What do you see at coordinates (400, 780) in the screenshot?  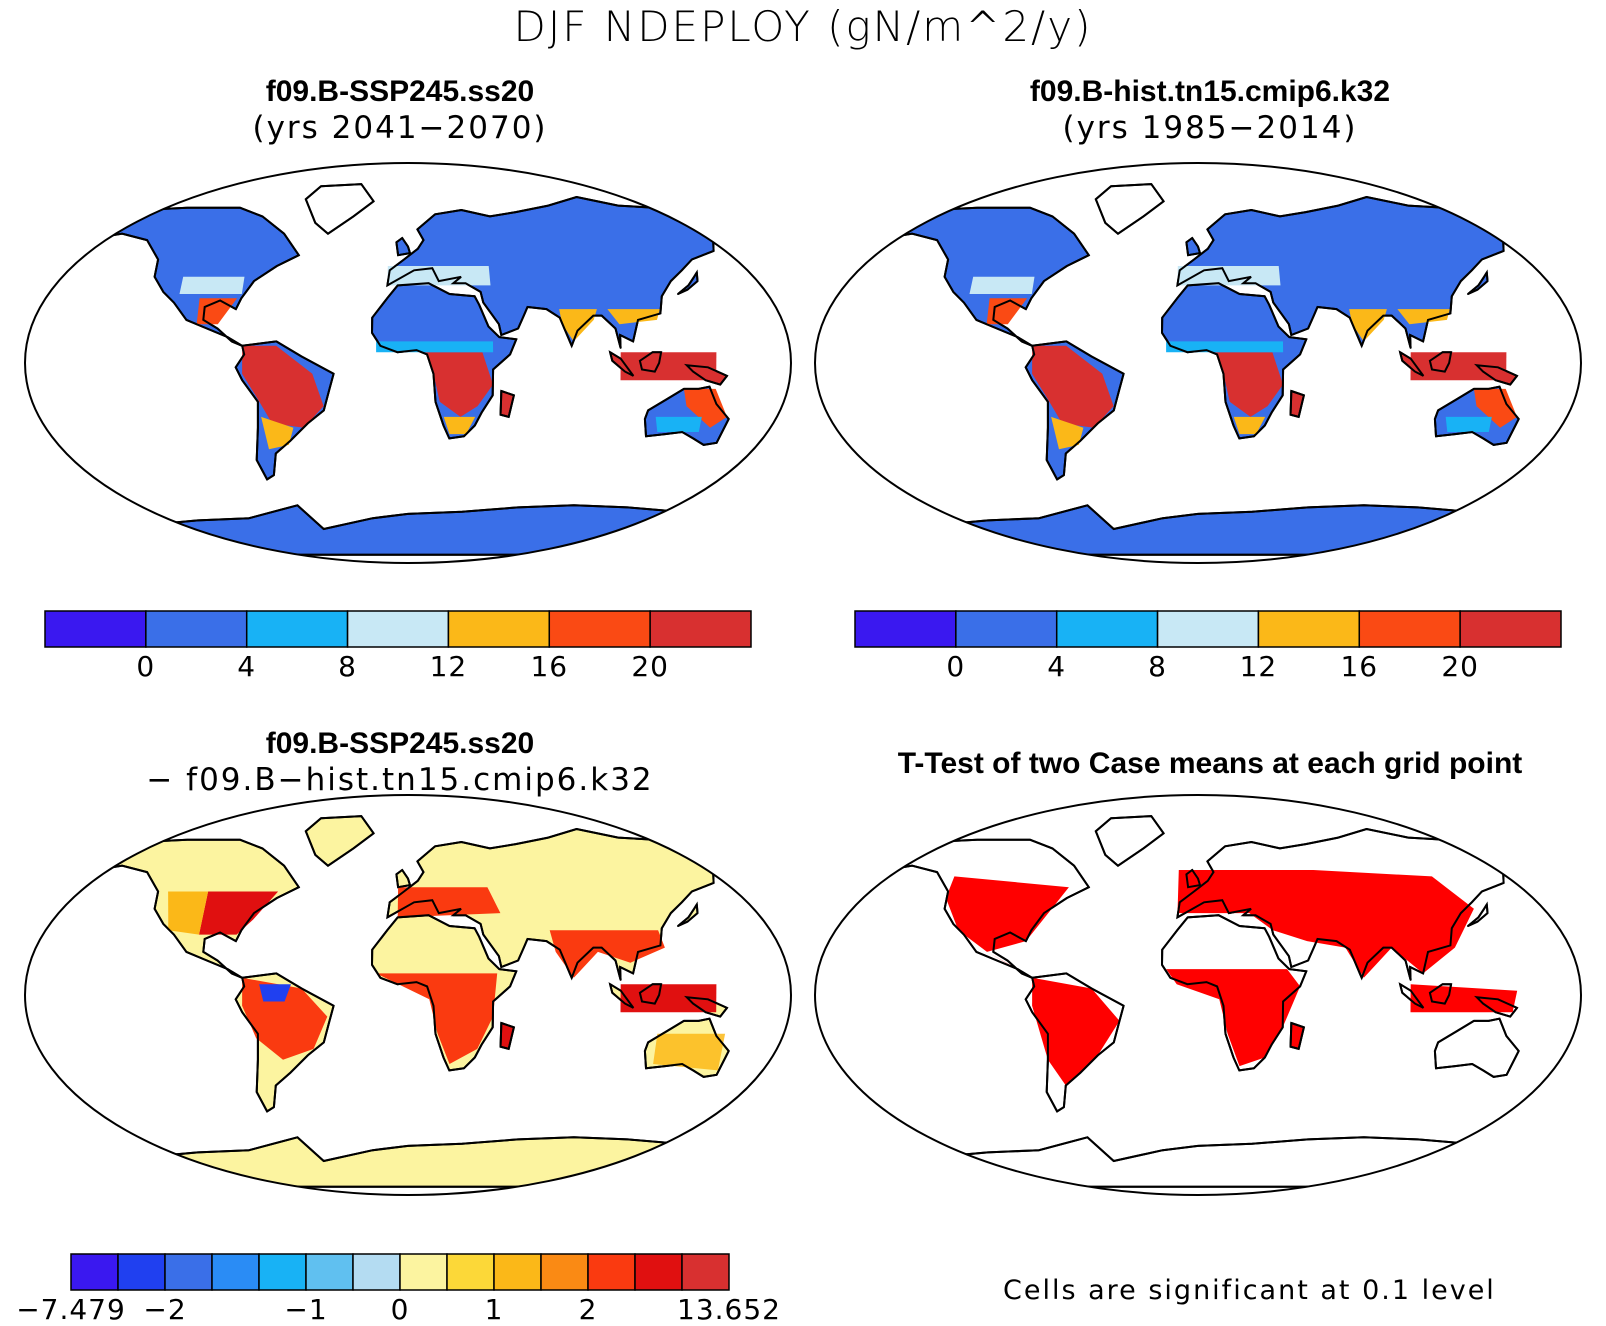 I see `panel-3-subtracted-case: − f09.B−hist.tn15.cmip6.k32` at bounding box center [400, 780].